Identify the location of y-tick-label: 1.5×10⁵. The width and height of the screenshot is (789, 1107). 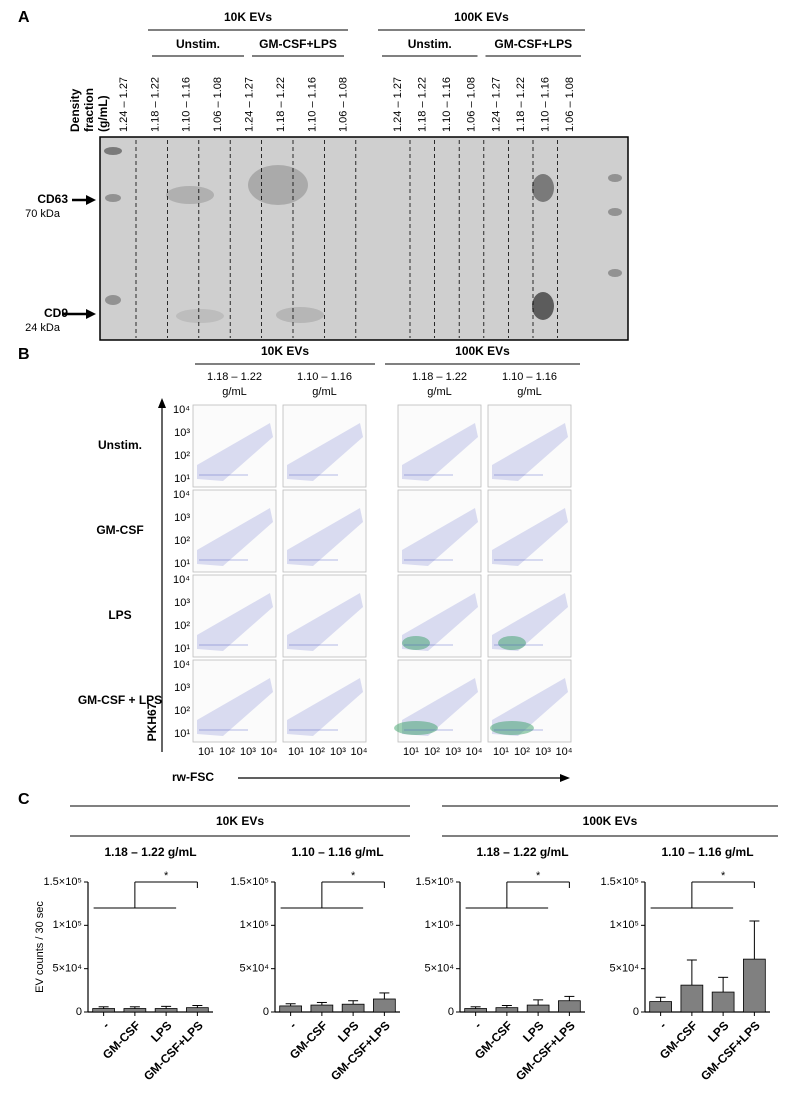
(62, 882).